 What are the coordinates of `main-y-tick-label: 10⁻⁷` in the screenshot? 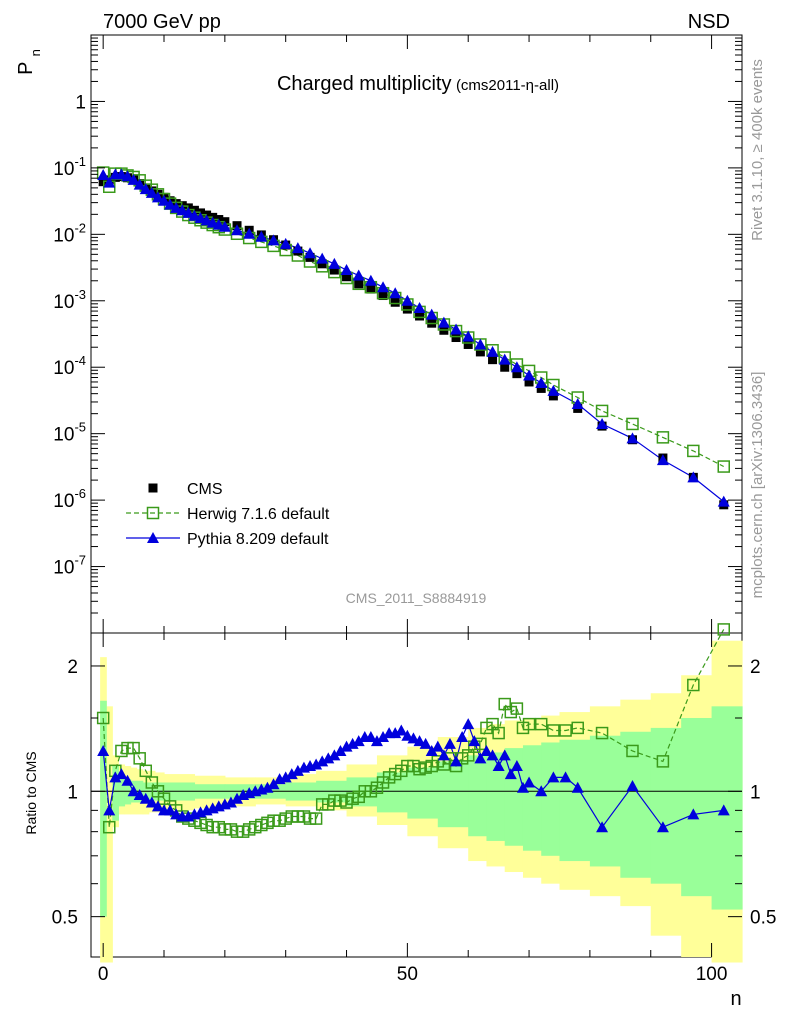 It's located at (69, 566).